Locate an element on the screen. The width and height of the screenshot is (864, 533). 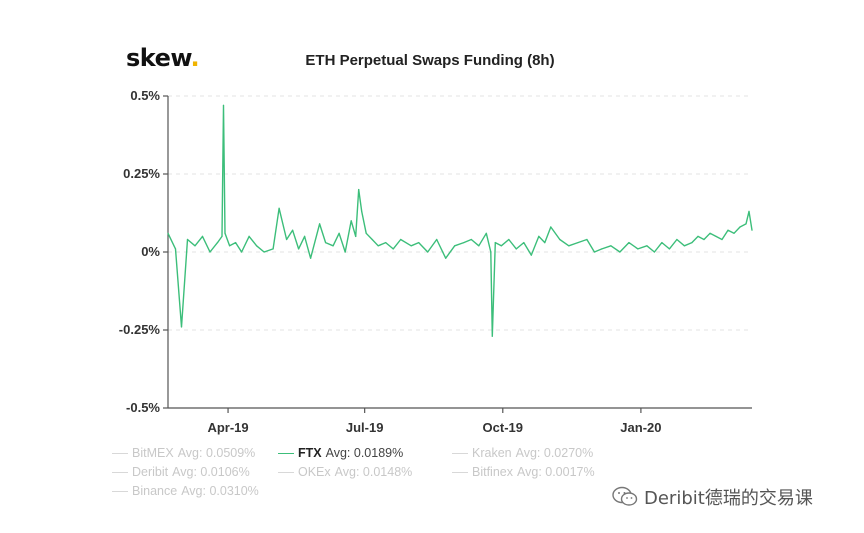
legend-item-bitmex: BitMEX Avg: 0.0509% is located at coordinates (183, 453).